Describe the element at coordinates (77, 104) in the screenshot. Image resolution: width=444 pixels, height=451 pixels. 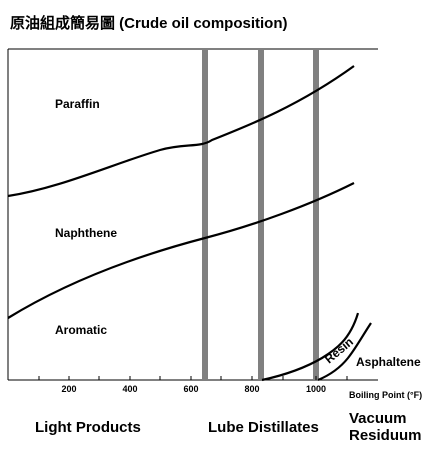
I see `paraffin-label: Paraffin` at that location.